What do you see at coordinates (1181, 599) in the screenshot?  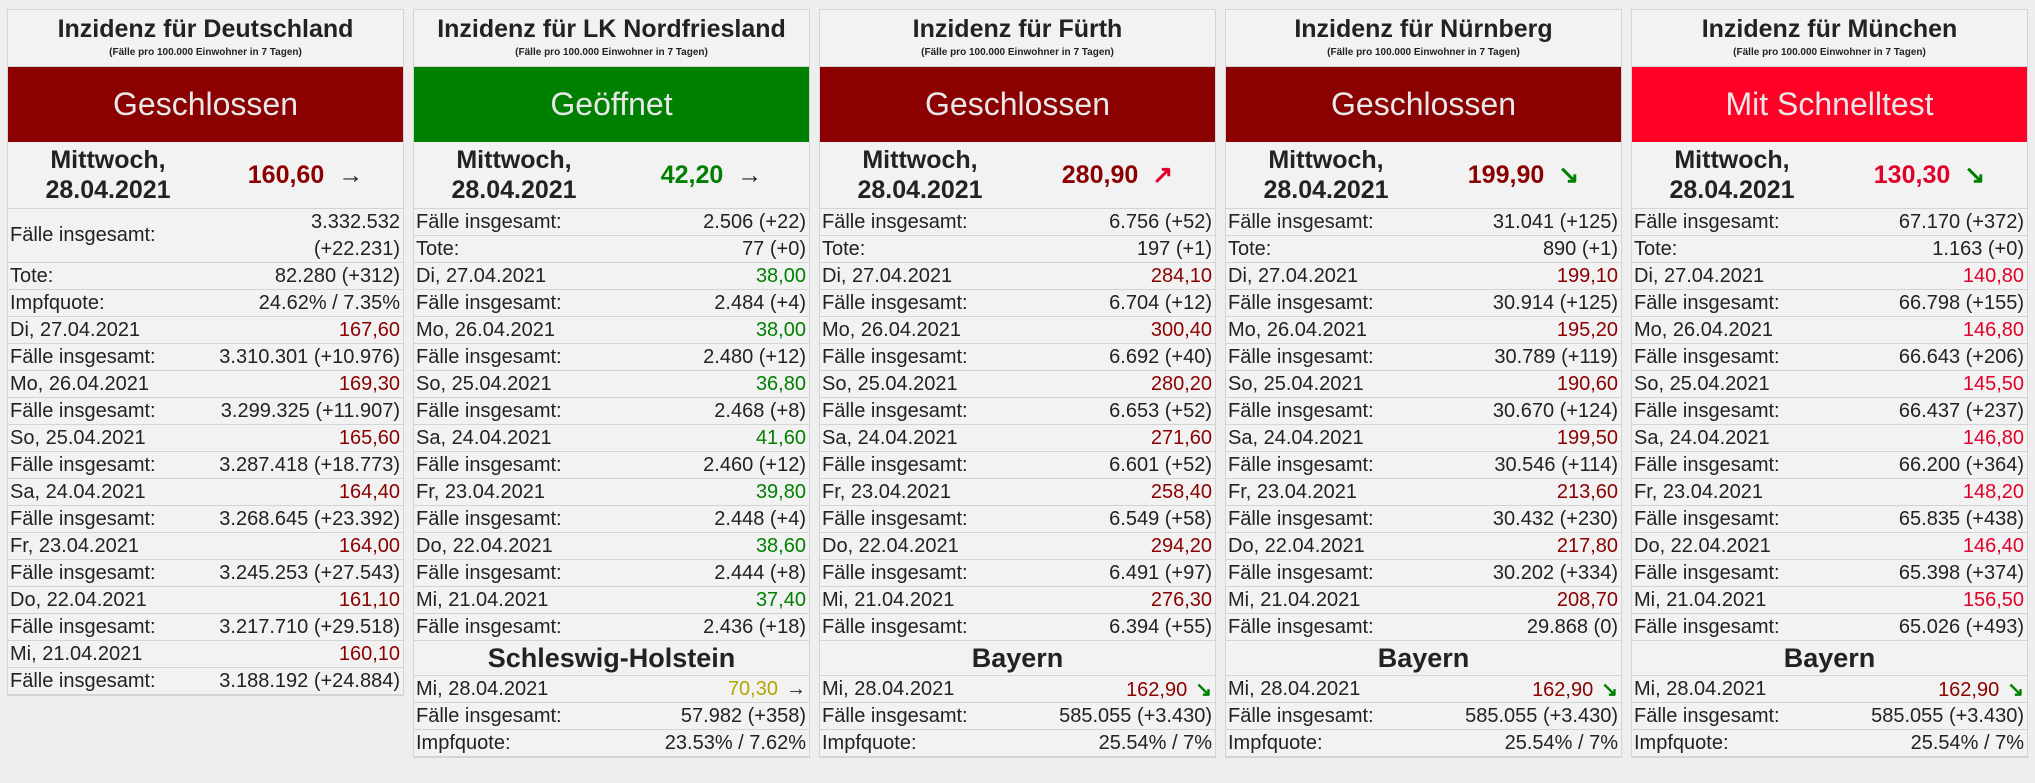 I see `history-value: 276,30` at bounding box center [1181, 599].